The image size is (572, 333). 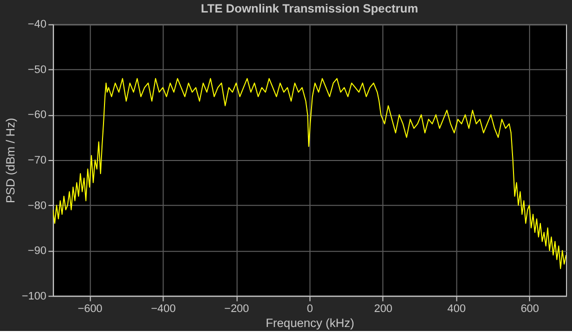 What do you see at coordinates (34, 296) in the screenshot?
I see `y-tick-label: −100` at bounding box center [34, 296].